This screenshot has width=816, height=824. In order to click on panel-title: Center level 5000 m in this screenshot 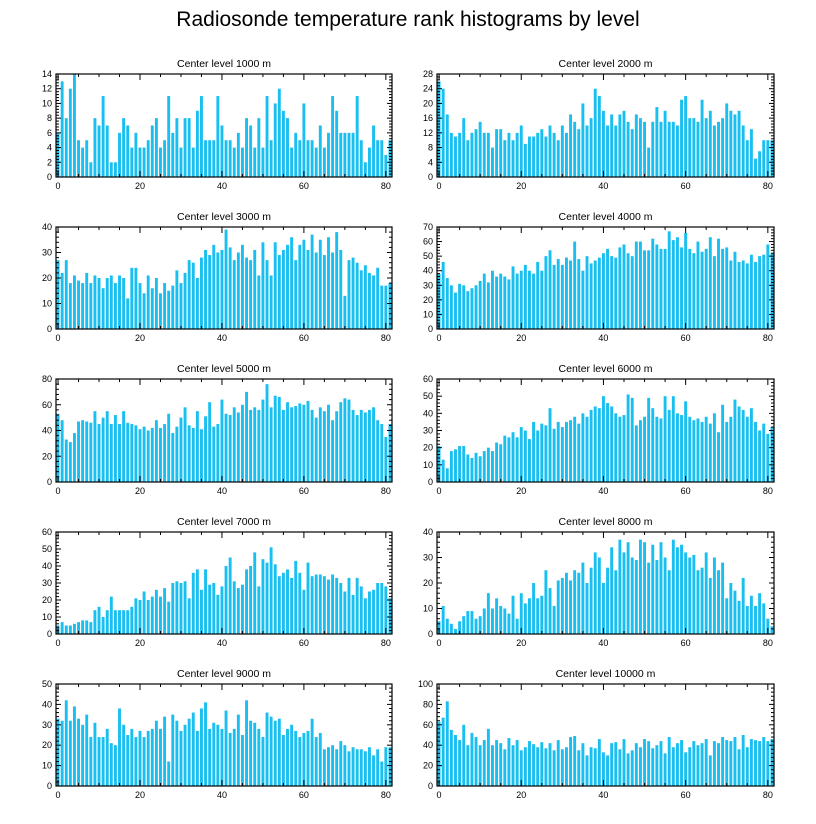, I will do `click(224, 369)`.